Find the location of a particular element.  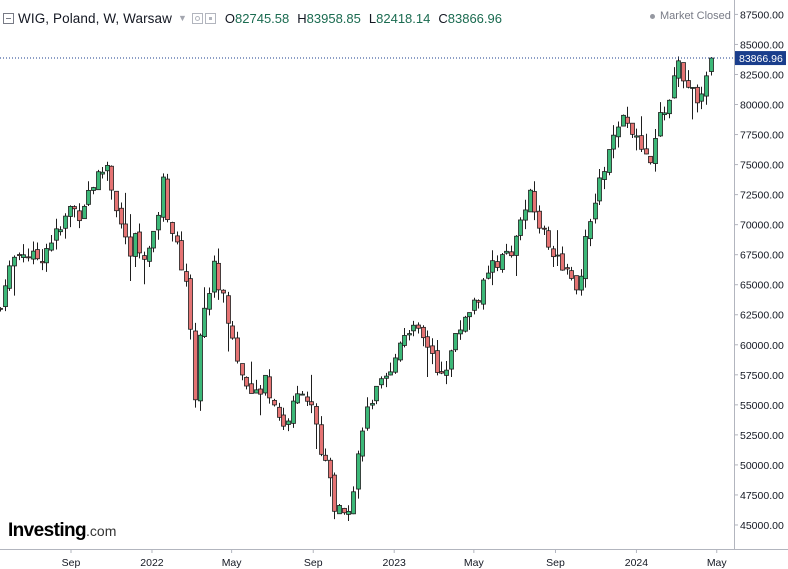

gear-icon is located at coordinates (210, 18).